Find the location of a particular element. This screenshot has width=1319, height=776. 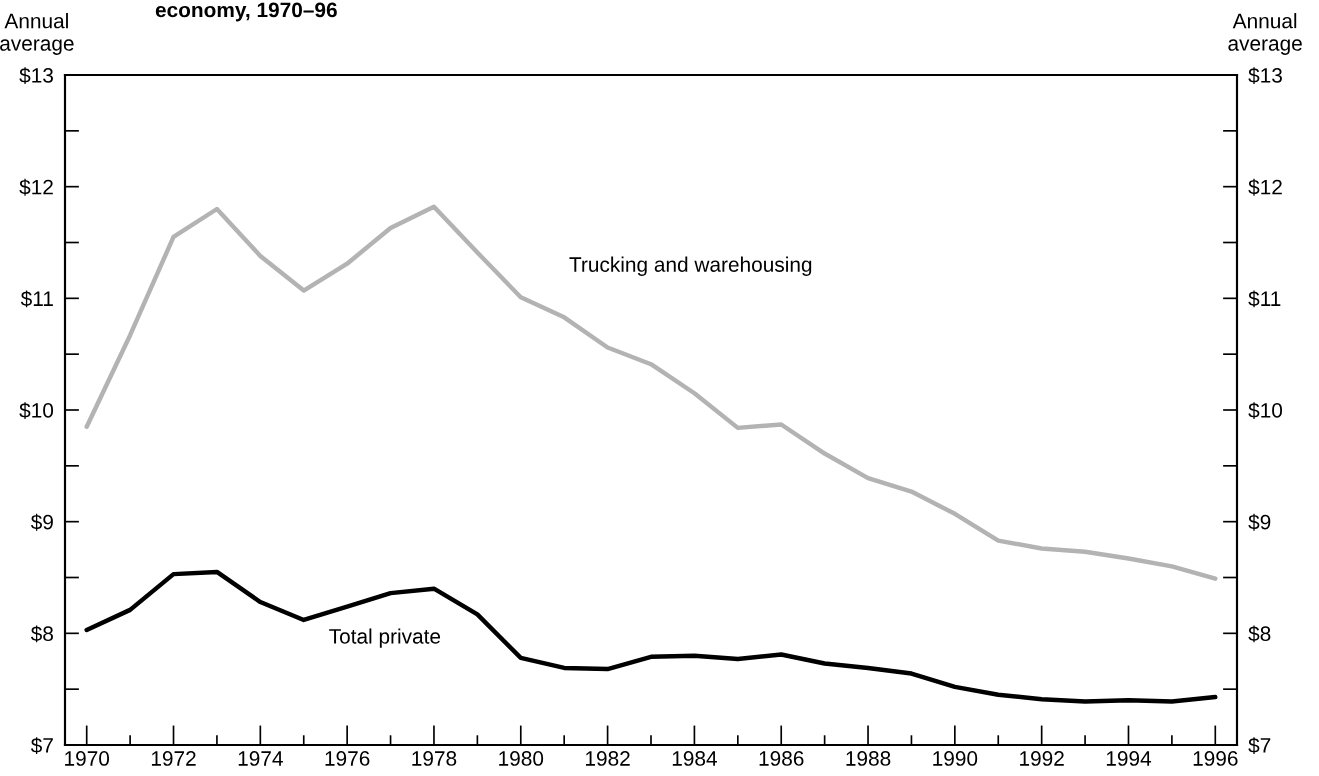

y-tick-label: $12 is located at coordinates (36, 187).